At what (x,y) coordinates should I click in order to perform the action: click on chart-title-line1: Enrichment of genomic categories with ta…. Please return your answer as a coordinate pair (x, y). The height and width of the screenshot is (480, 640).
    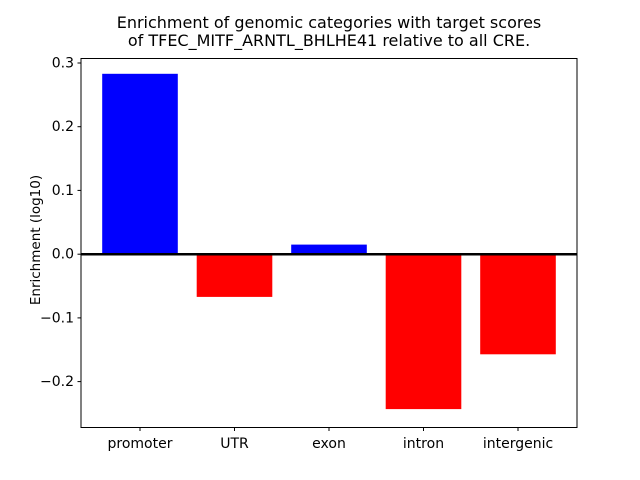
    Looking at the image, I should click on (329, 22).